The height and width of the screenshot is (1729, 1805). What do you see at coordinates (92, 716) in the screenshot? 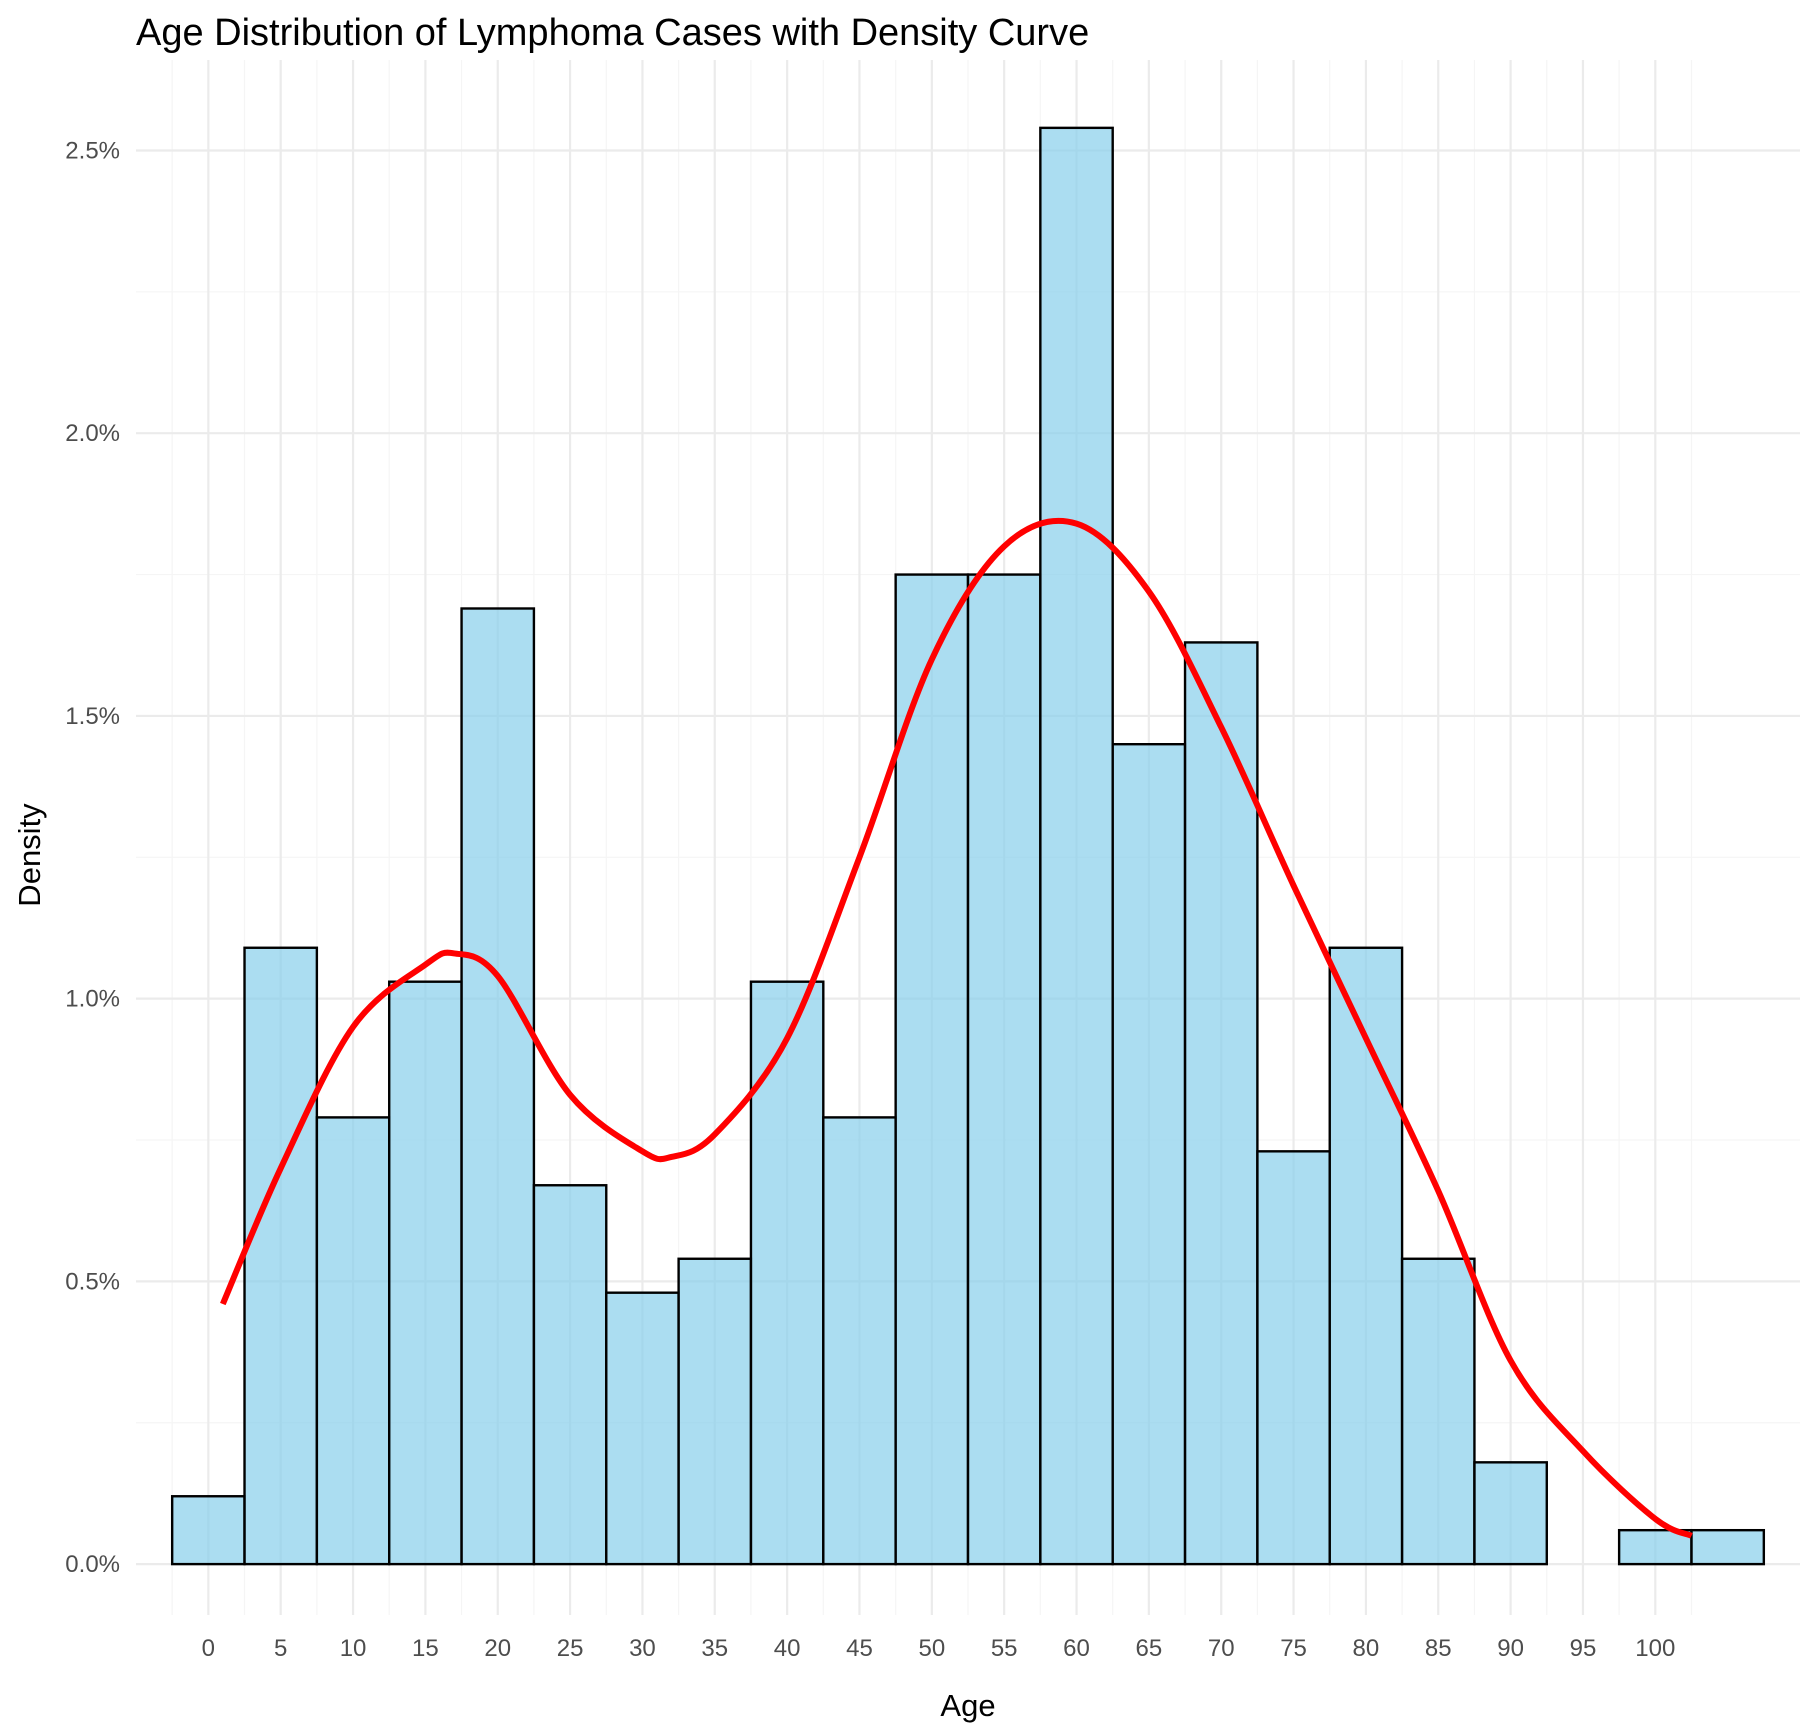
I see `y-tick-label: 1.5%` at bounding box center [92, 716].